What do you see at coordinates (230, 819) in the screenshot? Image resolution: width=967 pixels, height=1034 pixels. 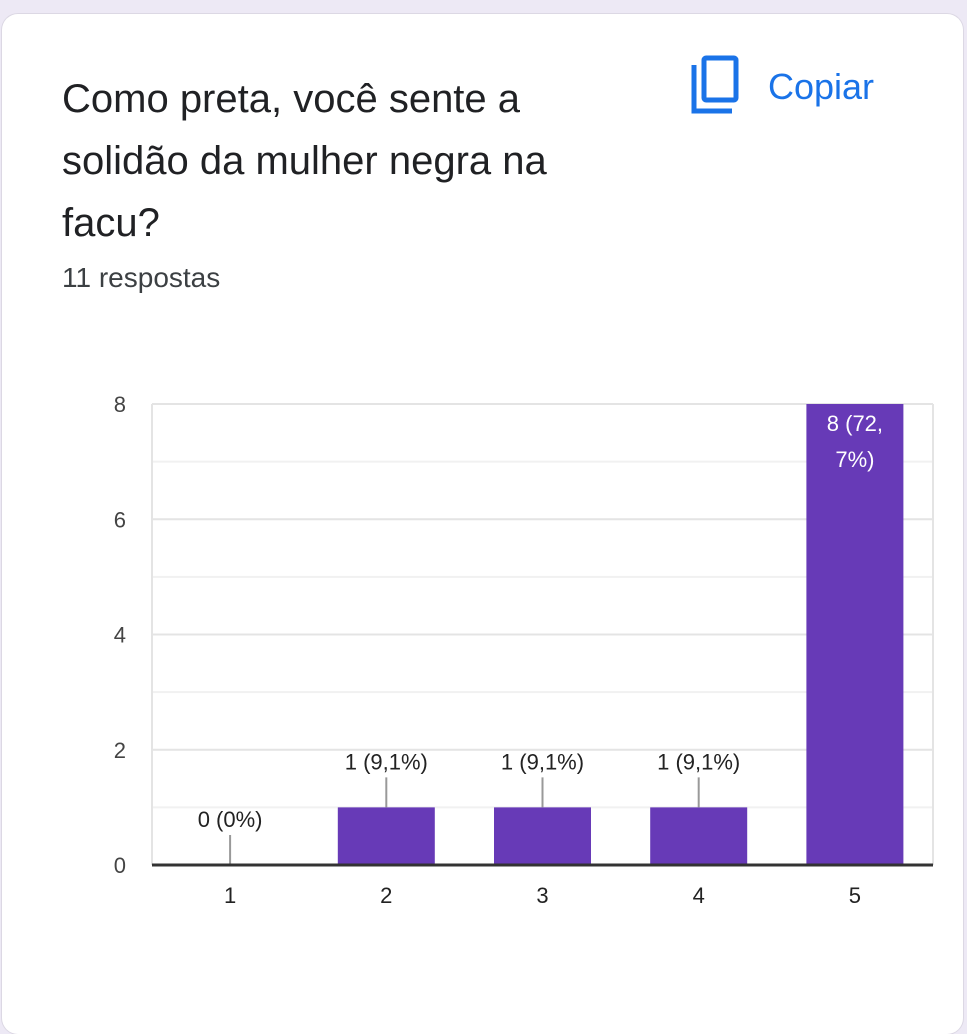 I see `data-label: 0 (0%)` at bounding box center [230, 819].